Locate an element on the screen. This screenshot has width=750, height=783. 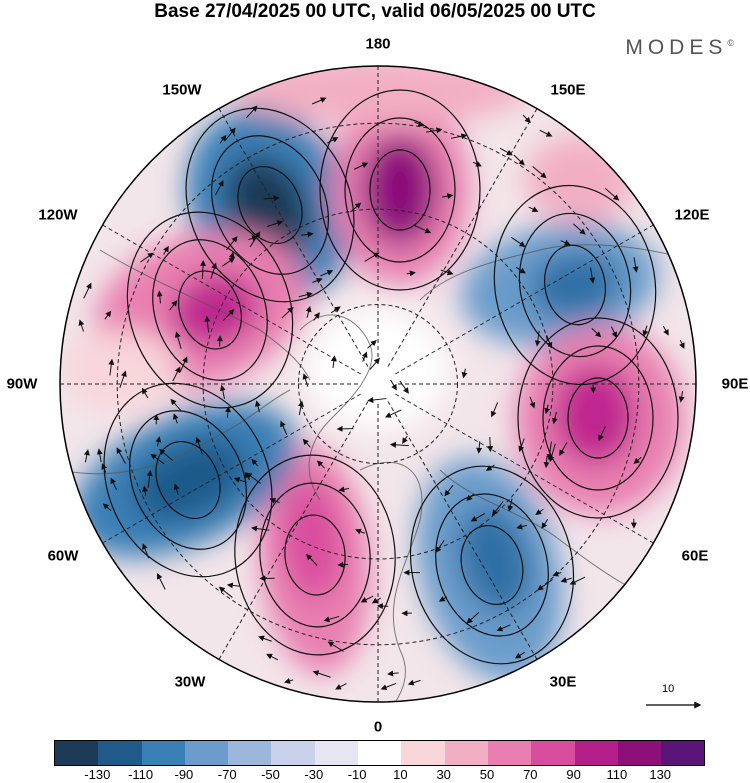
longitude-label: 180 is located at coordinates (378, 44).